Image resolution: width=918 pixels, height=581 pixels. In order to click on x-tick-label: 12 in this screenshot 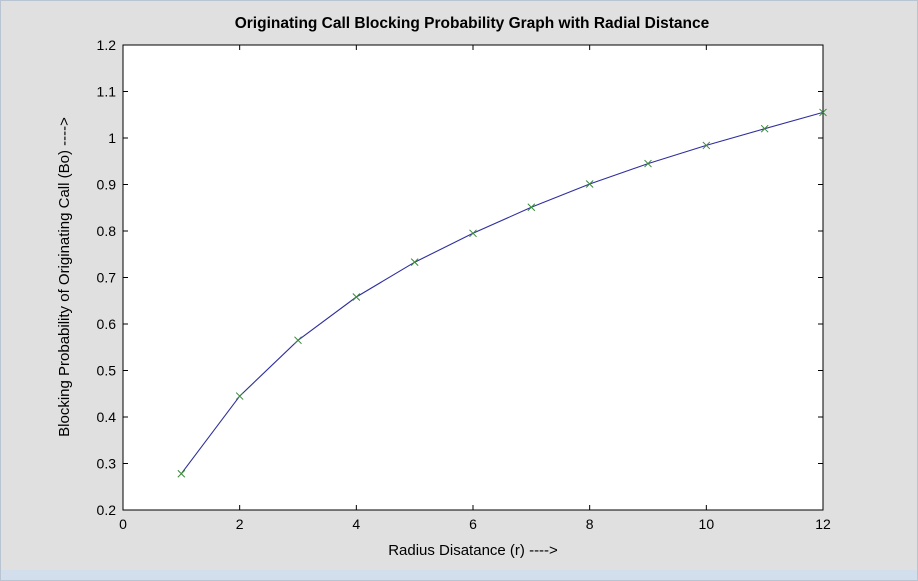, I will do `click(823, 524)`.